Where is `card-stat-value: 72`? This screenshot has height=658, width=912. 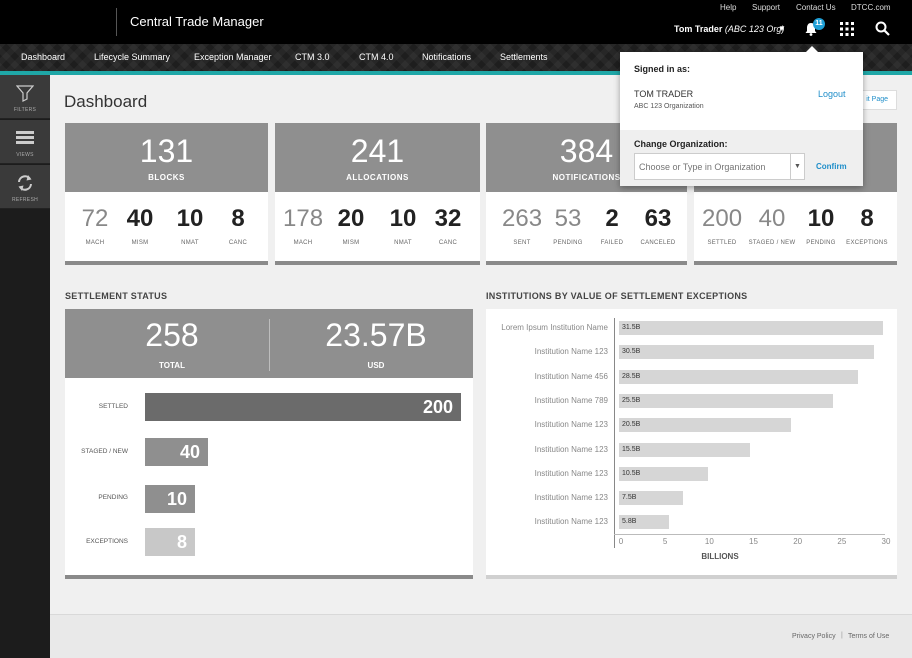 card-stat-value: 72 is located at coordinates (95, 218).